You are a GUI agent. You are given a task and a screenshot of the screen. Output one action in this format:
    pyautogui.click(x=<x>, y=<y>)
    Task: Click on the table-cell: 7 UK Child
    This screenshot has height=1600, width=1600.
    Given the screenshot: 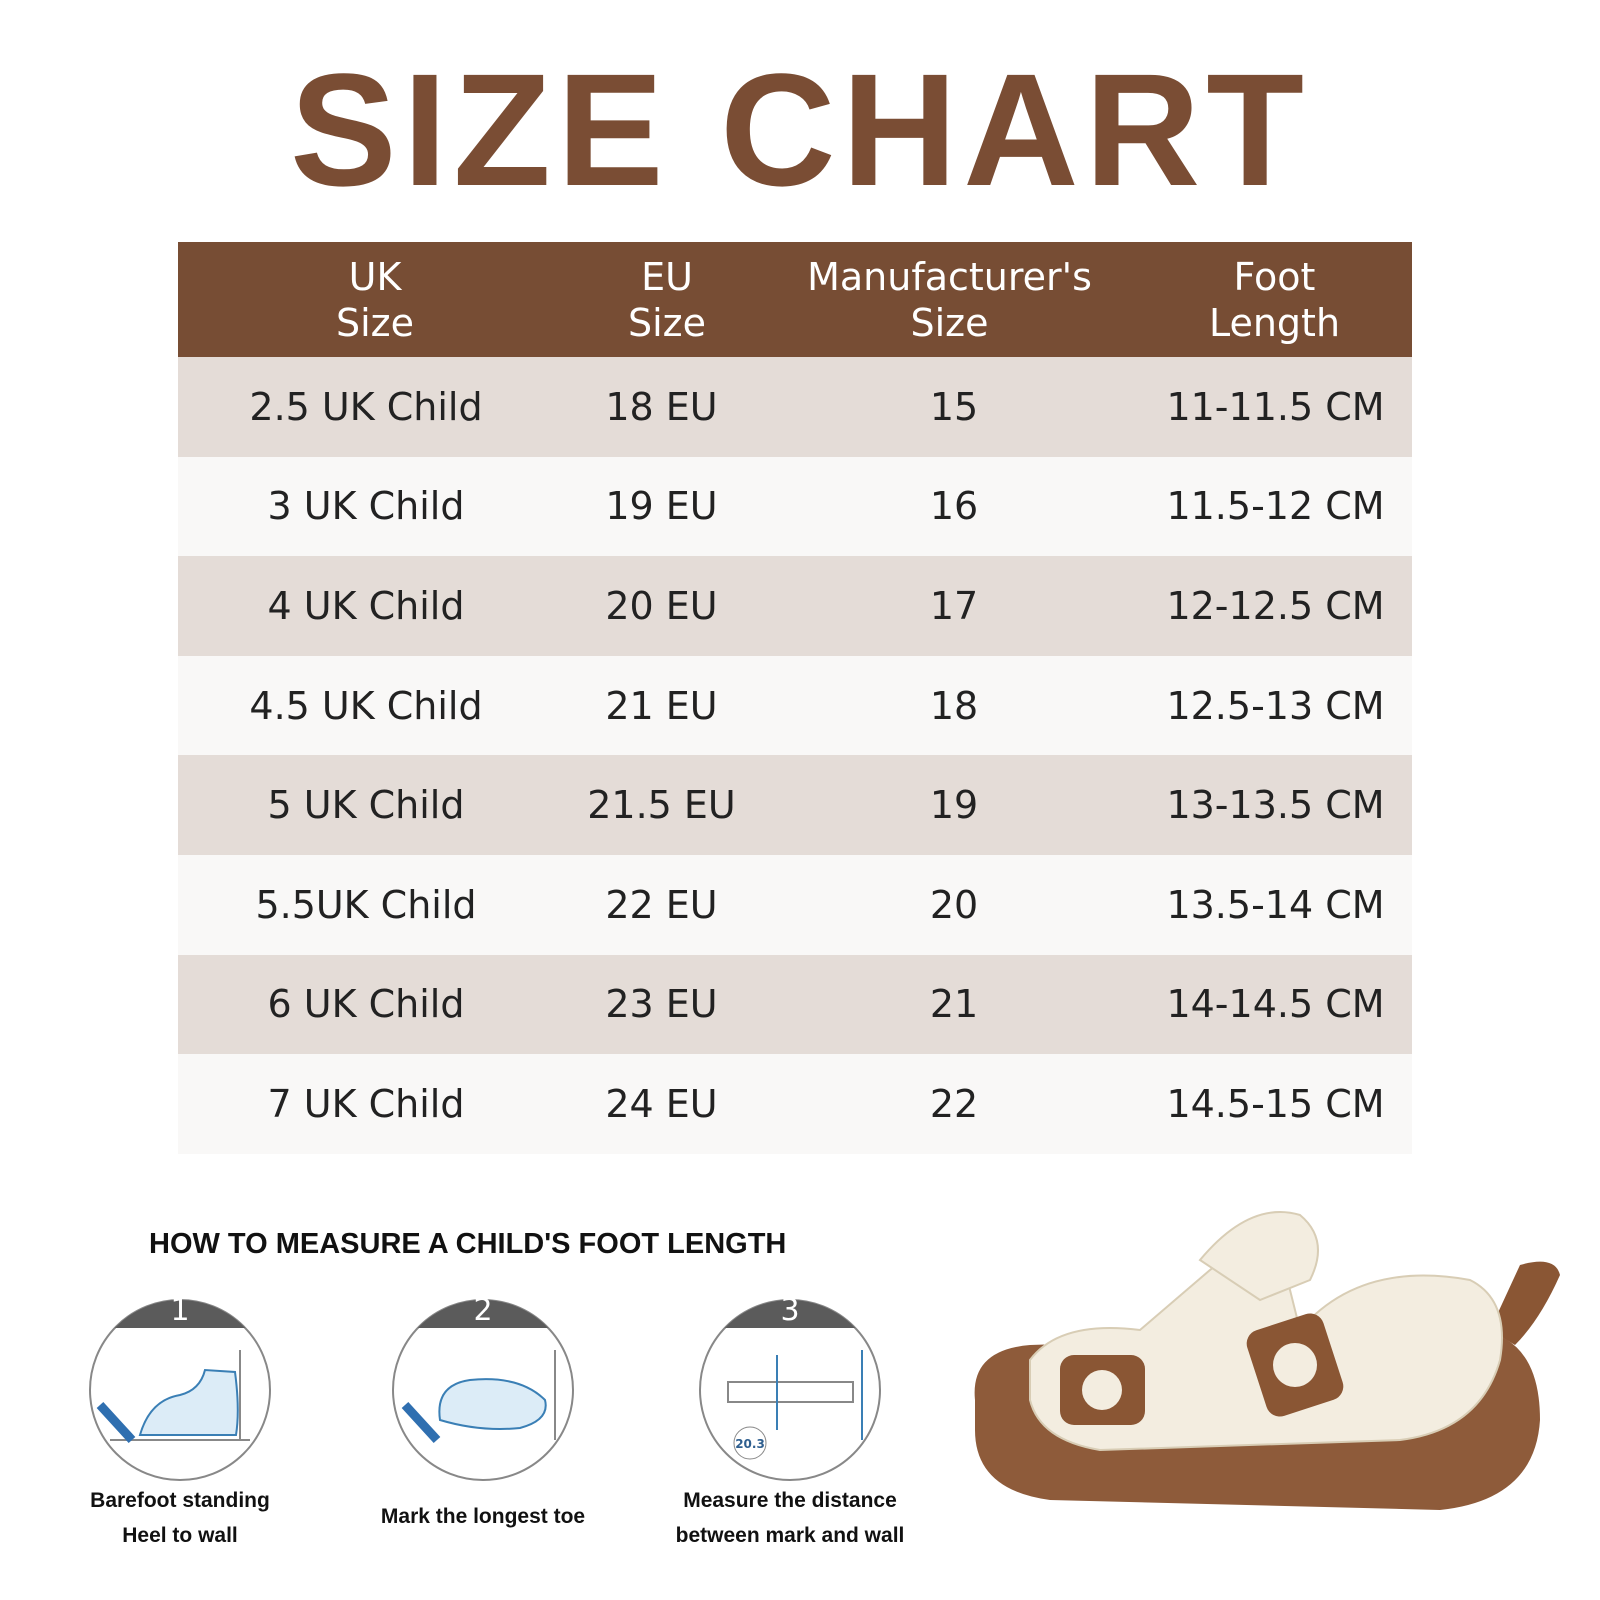 What is the action you would take?
    pyautogui.click(x=366, y=1103)
    